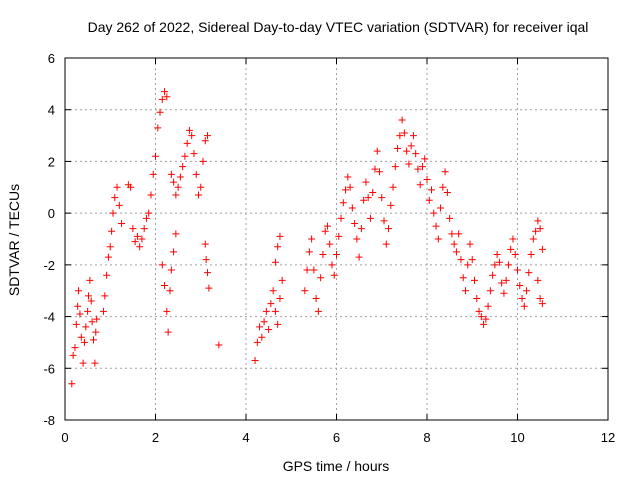 The height and width of the screenshot is (480, 640). What do you see at coordinates (51, 58) in the screenshot?
I see `y-tick-label: 6` at bounding box center [51, 58].